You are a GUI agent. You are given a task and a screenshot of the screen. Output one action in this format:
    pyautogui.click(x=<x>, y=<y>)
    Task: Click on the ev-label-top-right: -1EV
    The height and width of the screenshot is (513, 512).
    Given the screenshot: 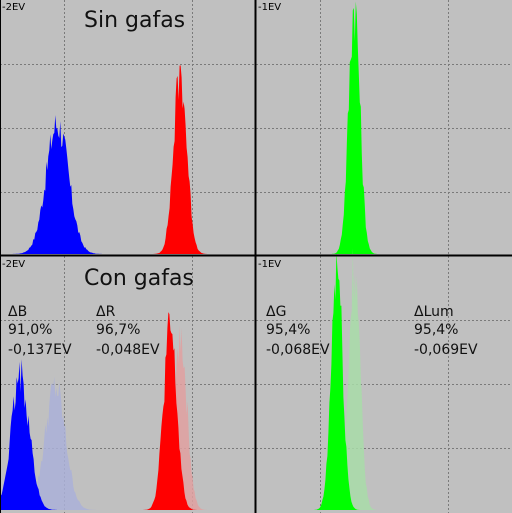 What is the action you would take?
    pyautogui.click(x=269, y=7)
    